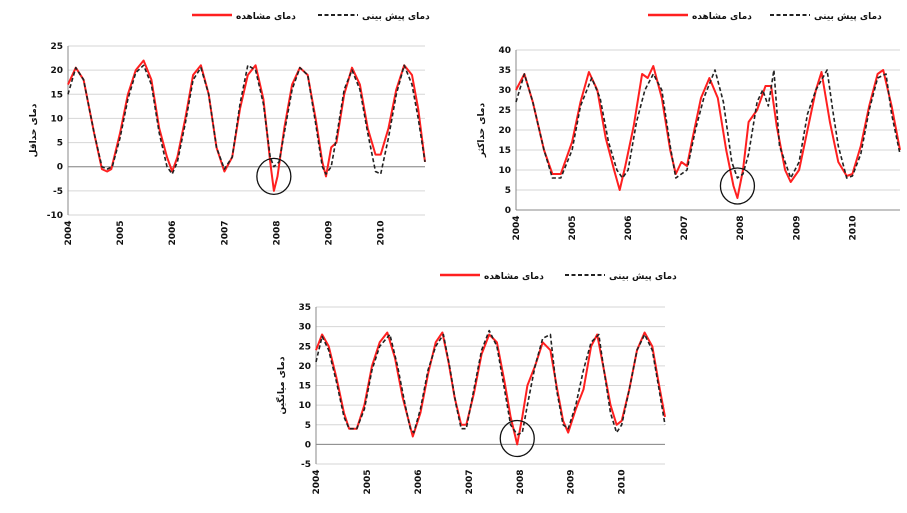  Describe the element at coordinates (34, 130) in the screenshot. I see `y-axis-label: دمای حداقل` at that location.